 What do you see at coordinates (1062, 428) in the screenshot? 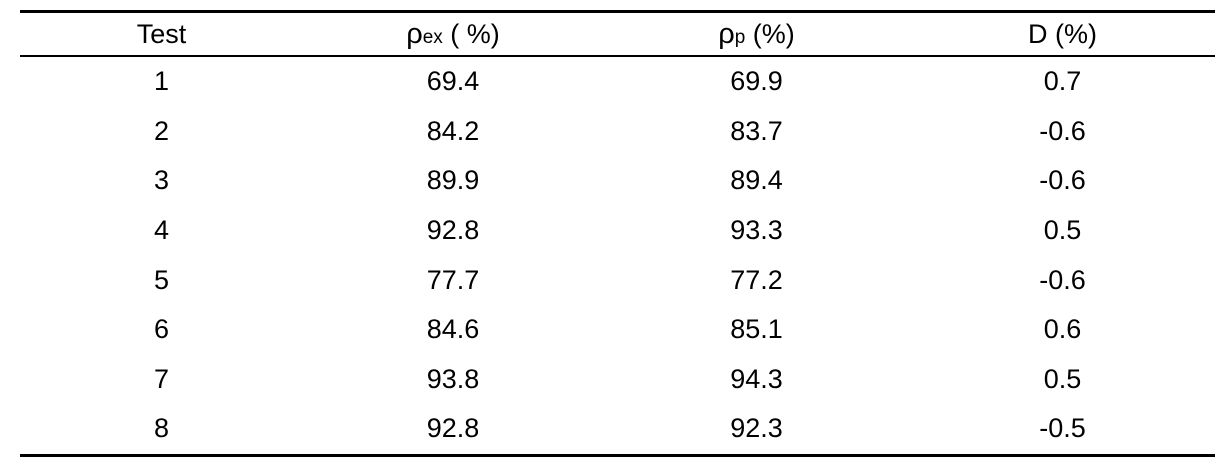
I see `cell-deviation: -0.5` at bounding box center [1062, 428].